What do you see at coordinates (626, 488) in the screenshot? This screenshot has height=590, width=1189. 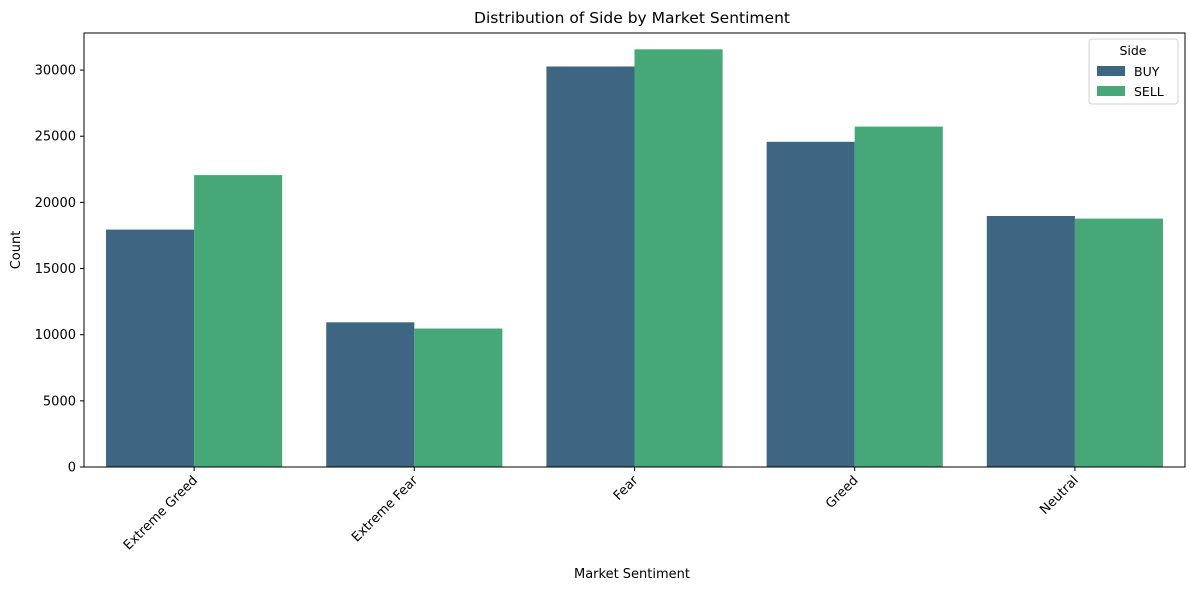 I see `x-tick-label: Fear` at bounding box center [626, 488].